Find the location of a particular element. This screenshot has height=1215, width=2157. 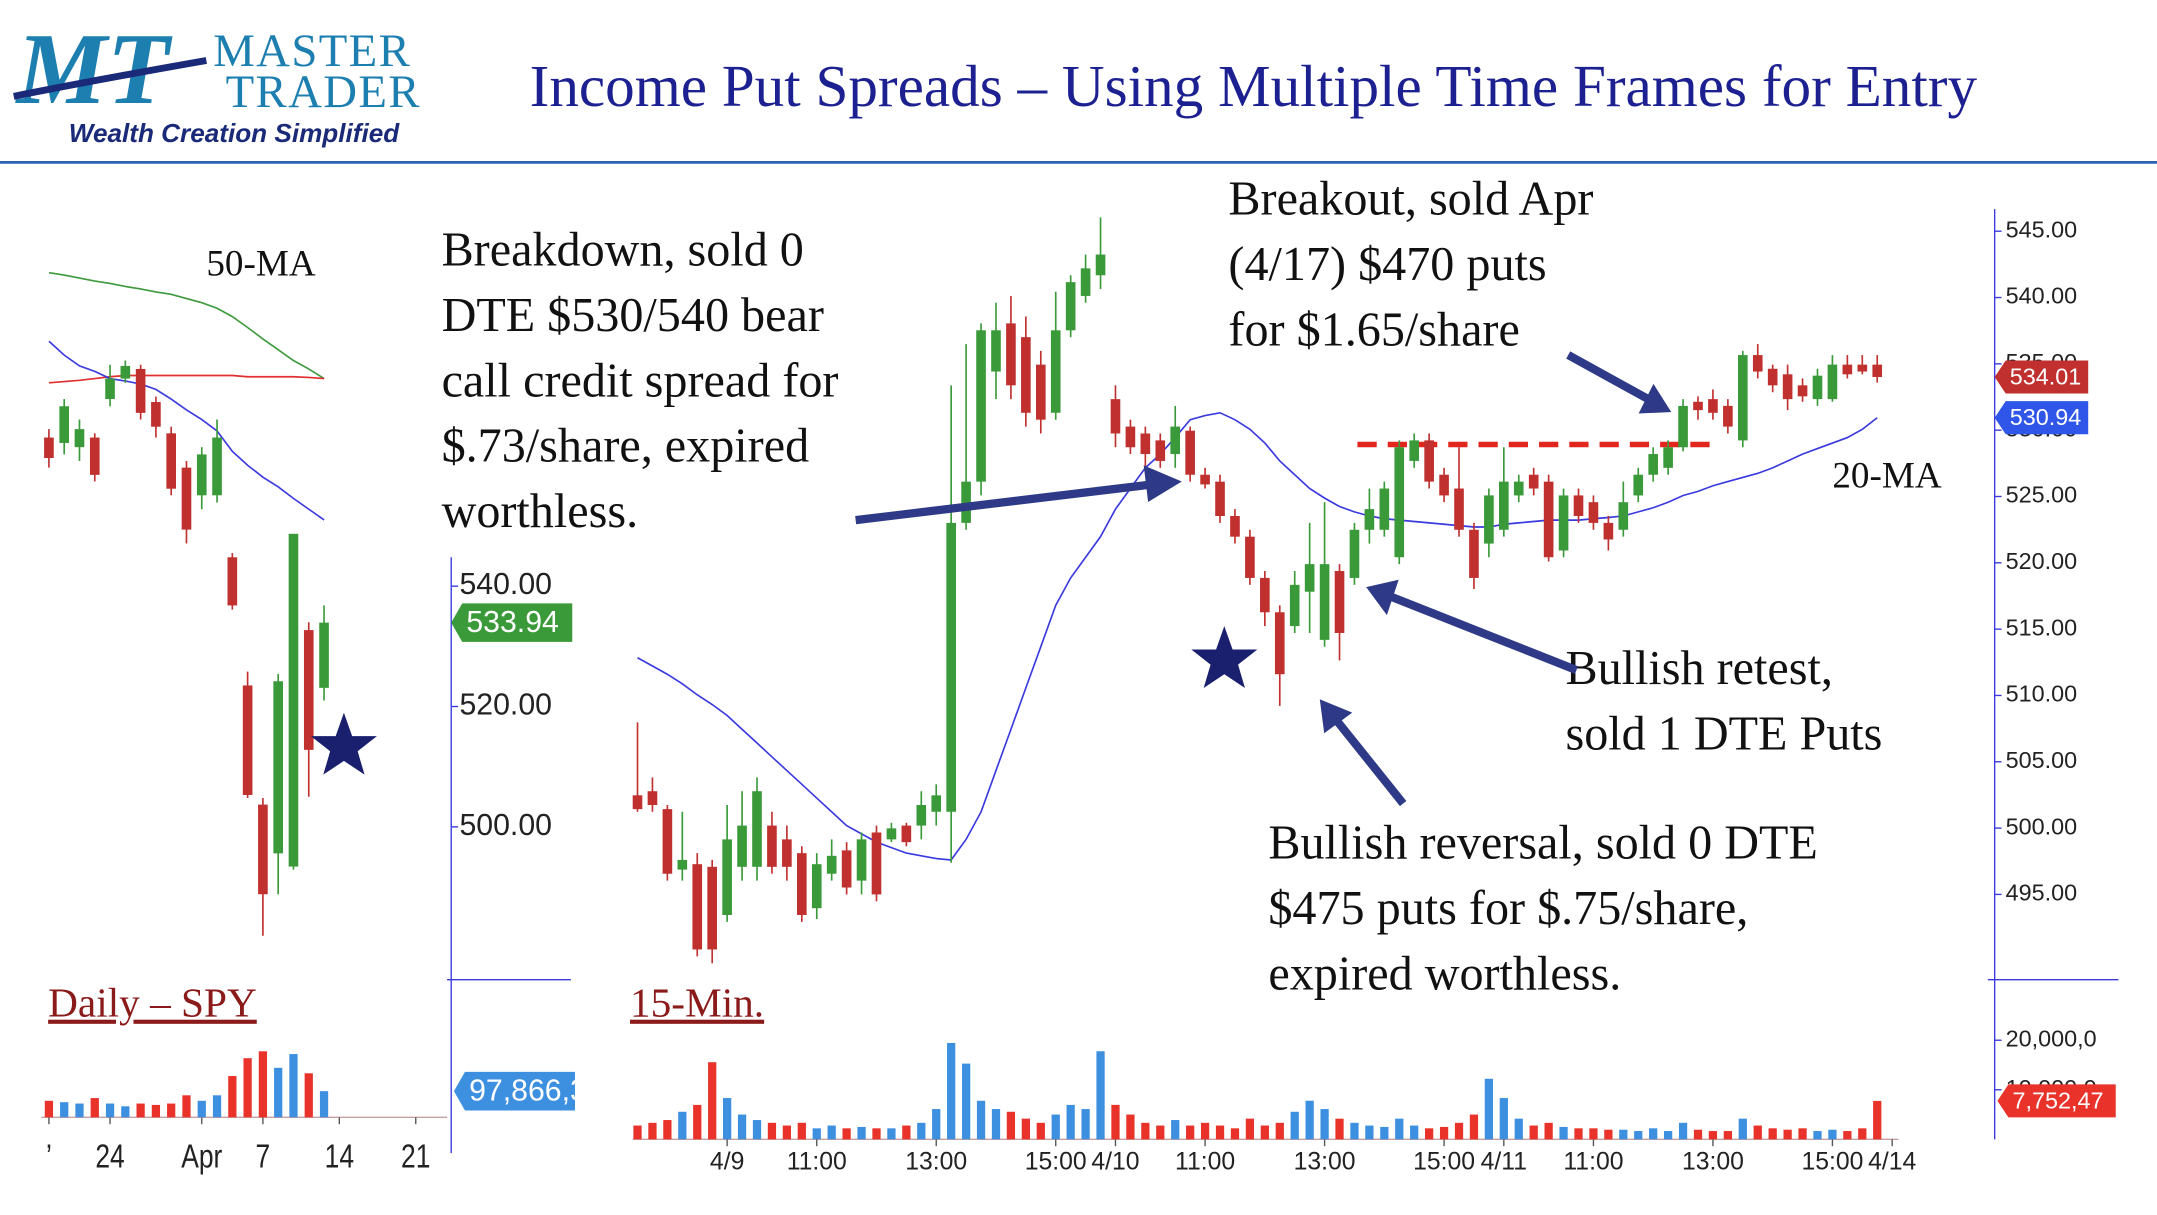

x-tick-label: 4/11 is located at coordinates (1504, 1161).